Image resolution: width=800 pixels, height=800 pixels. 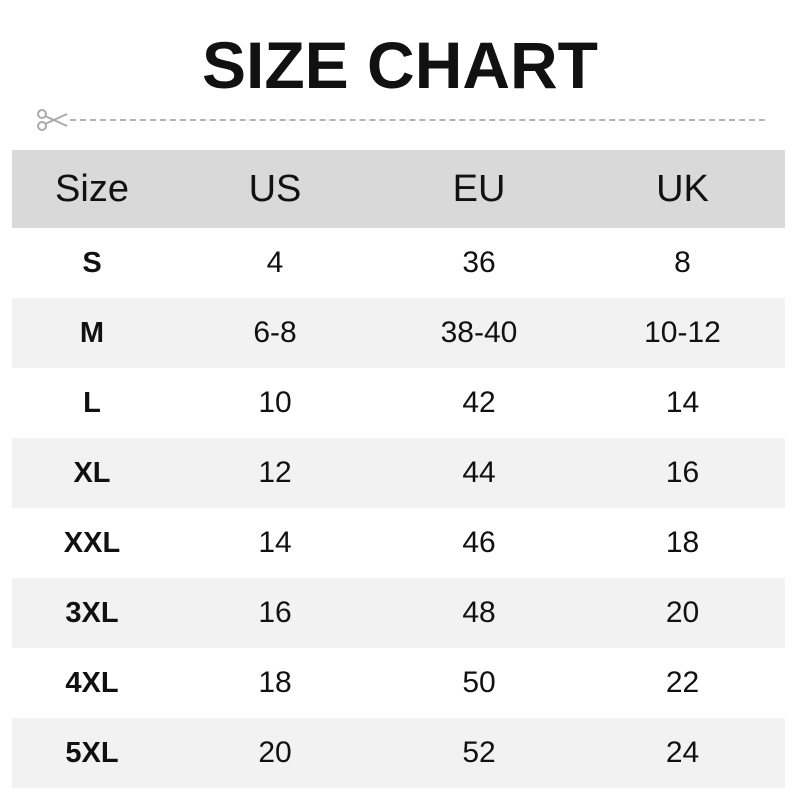 I want to click on cell-size: 3XL, so click(x=92, y=612).